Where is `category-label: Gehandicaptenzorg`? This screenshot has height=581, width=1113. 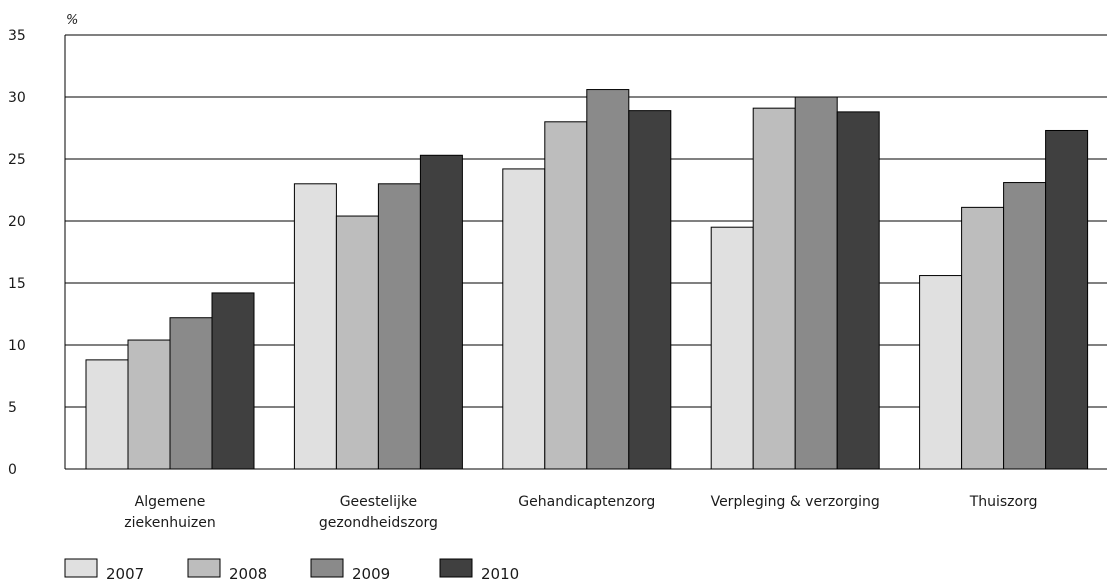 category-label: Gehandicaptenzorg is located at coordinates (586, 502).